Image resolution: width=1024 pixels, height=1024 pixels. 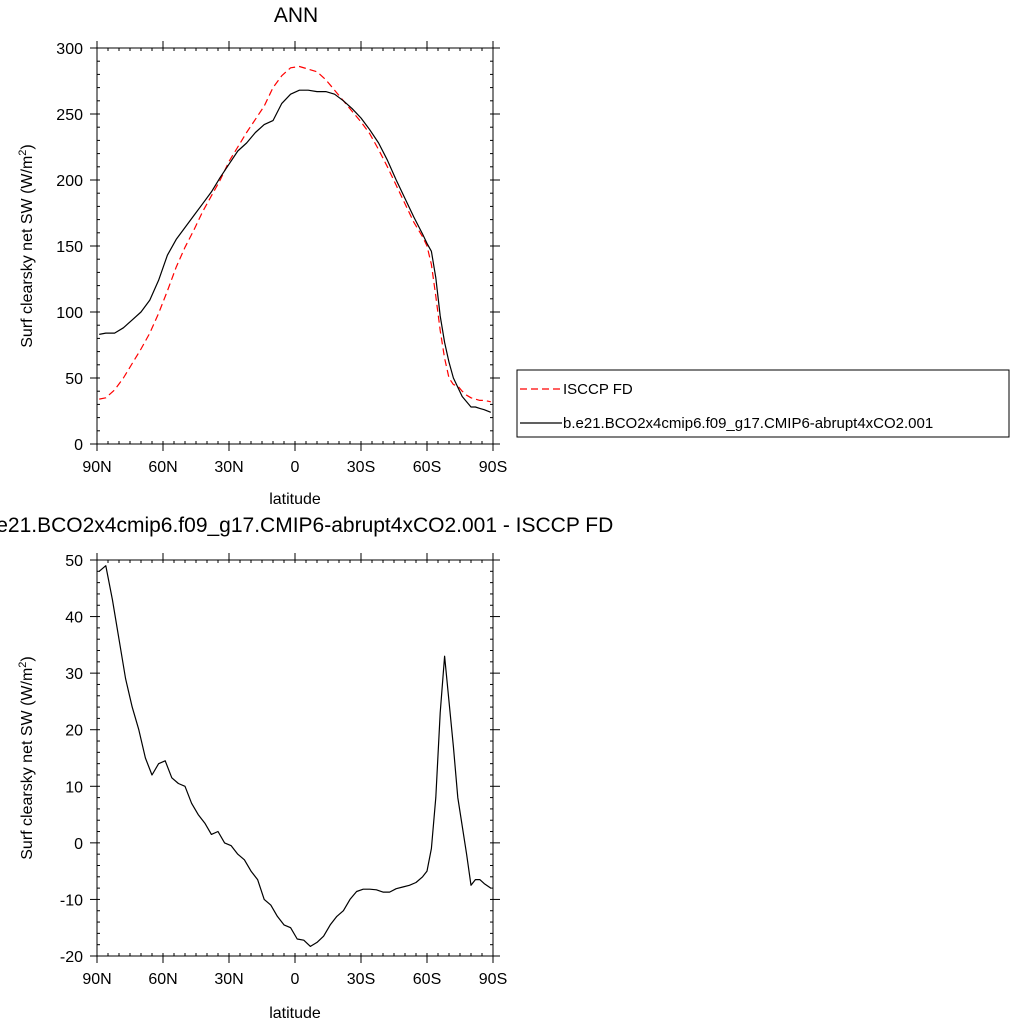 What do you see at coordinates (71, 900) in the screenshot?
I see `y-tick-label: -10` at bounding box center [71, 900].